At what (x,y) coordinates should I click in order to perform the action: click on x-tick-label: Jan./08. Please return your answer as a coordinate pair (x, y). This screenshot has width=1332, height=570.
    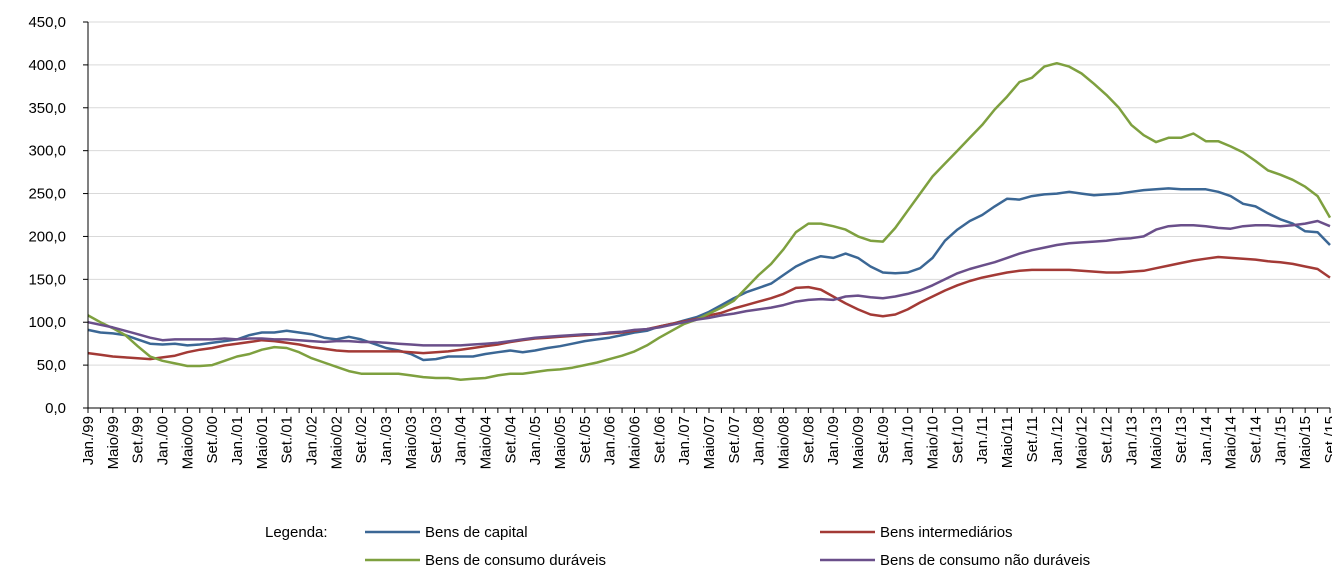
    Looking at the image, I should click on (759, 440).